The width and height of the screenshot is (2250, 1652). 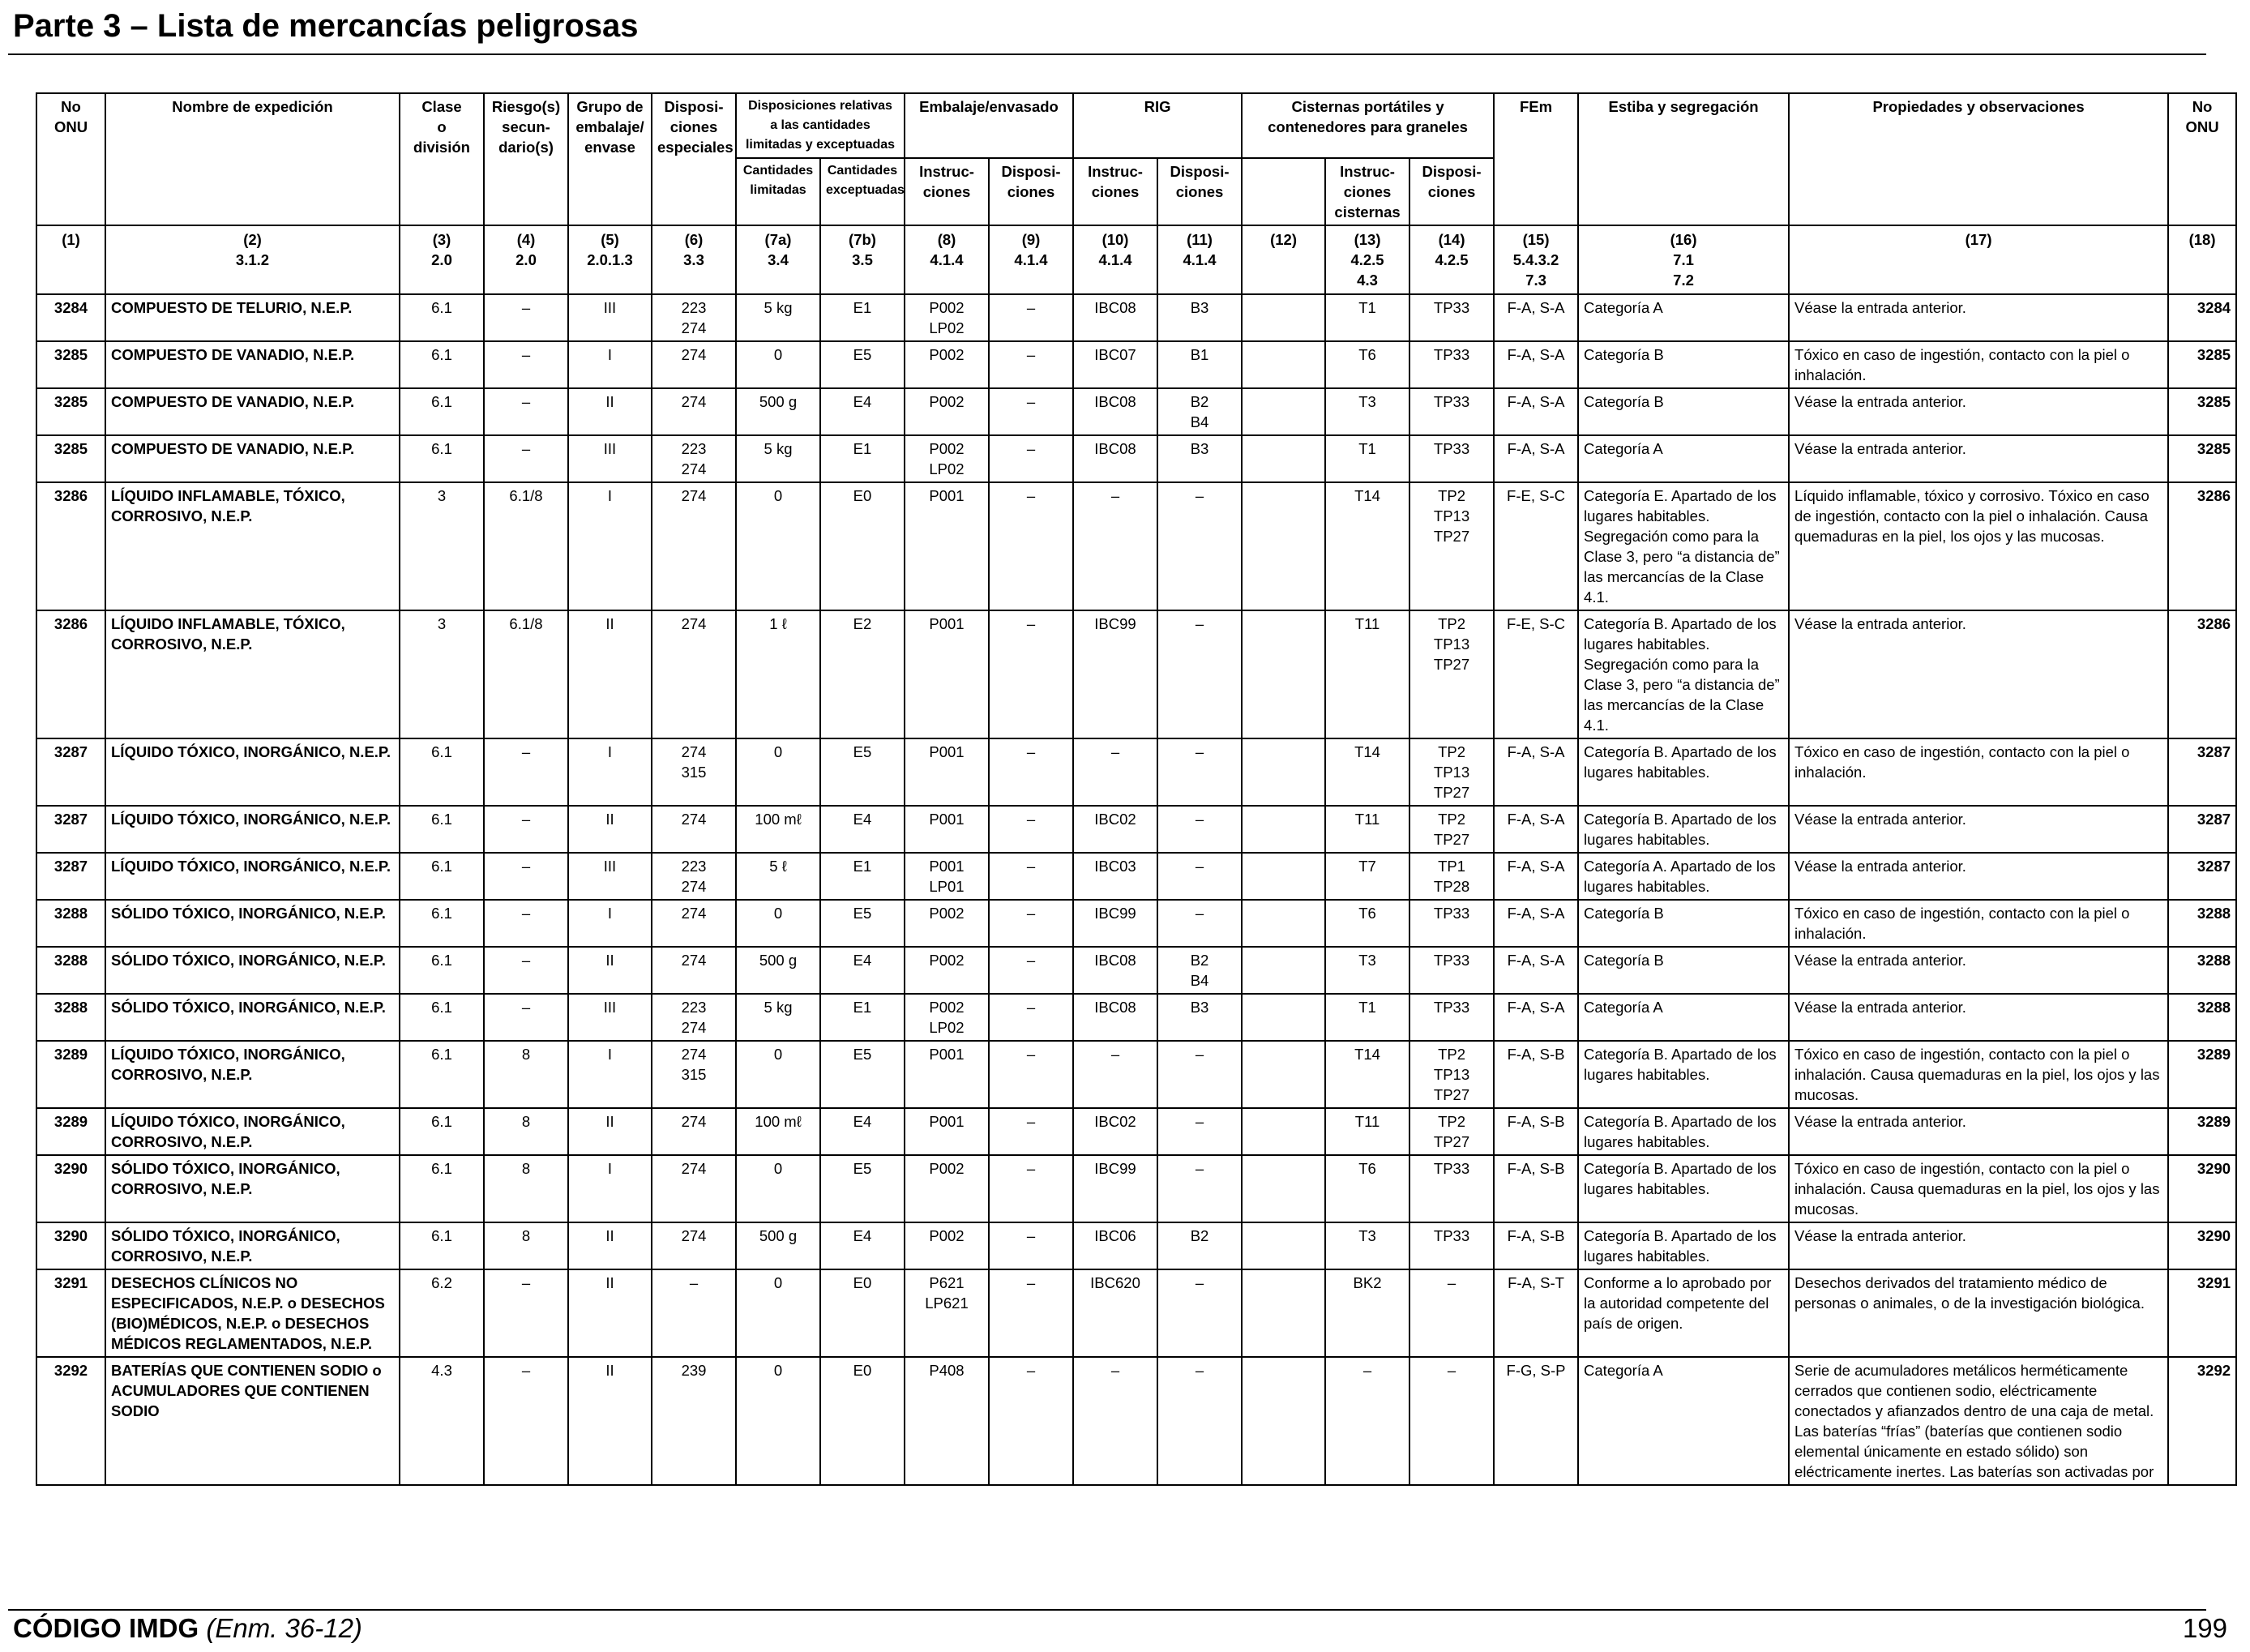 I want to click on cell-ems: F-A, S-B, so click(x=1536, y=1075).